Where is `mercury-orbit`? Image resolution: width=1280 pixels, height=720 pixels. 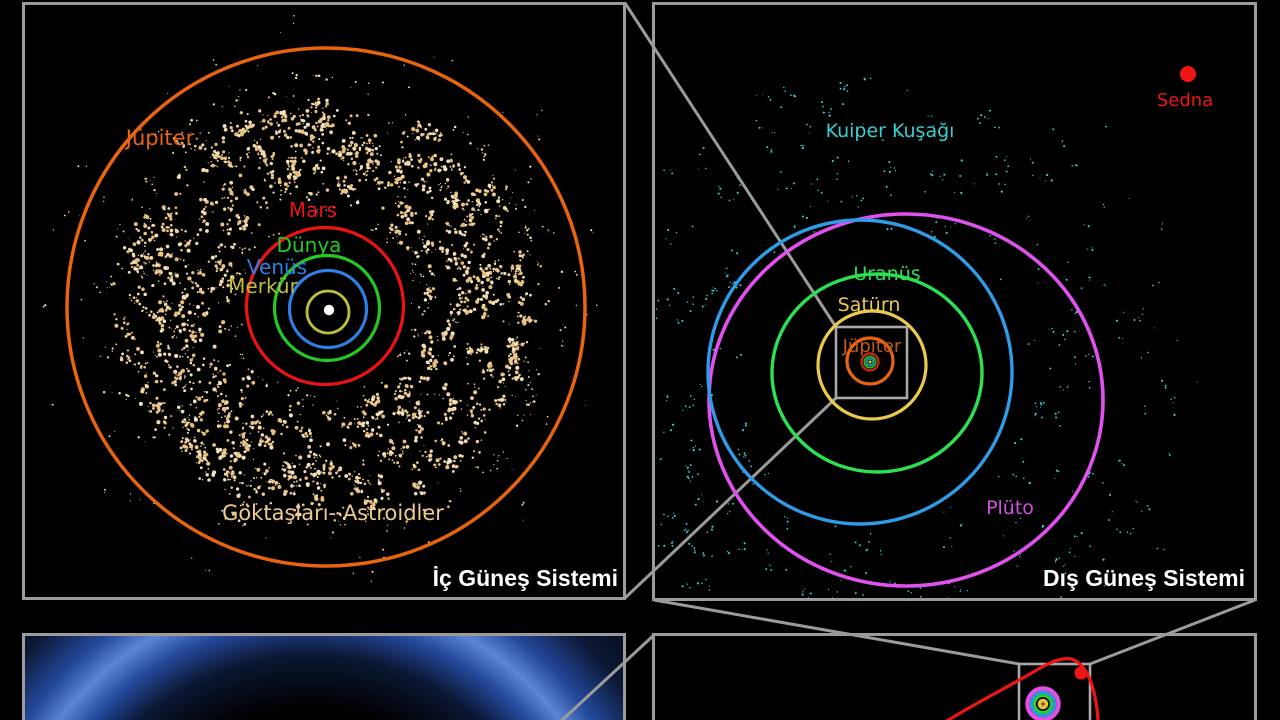
mercury-orbit is located at coordinates (328, 312).